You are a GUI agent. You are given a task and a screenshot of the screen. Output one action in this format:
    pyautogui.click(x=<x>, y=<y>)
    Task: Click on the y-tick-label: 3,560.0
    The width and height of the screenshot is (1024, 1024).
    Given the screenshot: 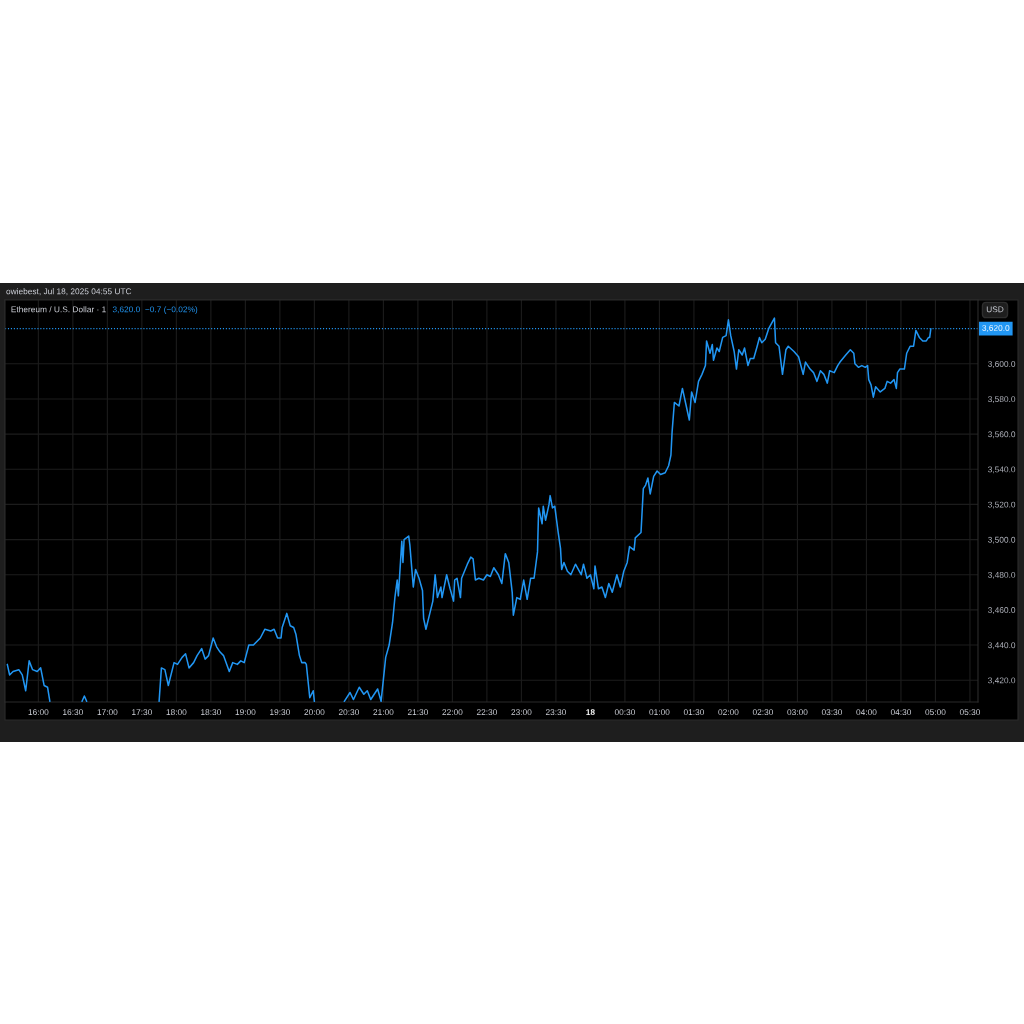 What is the action you would take?
    pyautogui.click(x=1002, y=435)
    